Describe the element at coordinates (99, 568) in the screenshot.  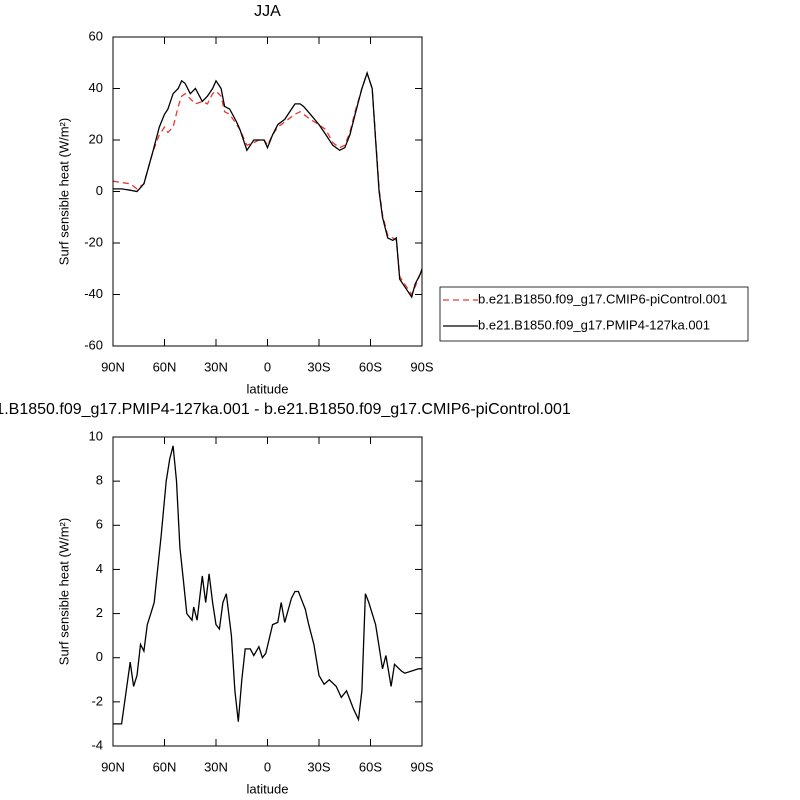
I see `y-tick-label: 4` at that location.